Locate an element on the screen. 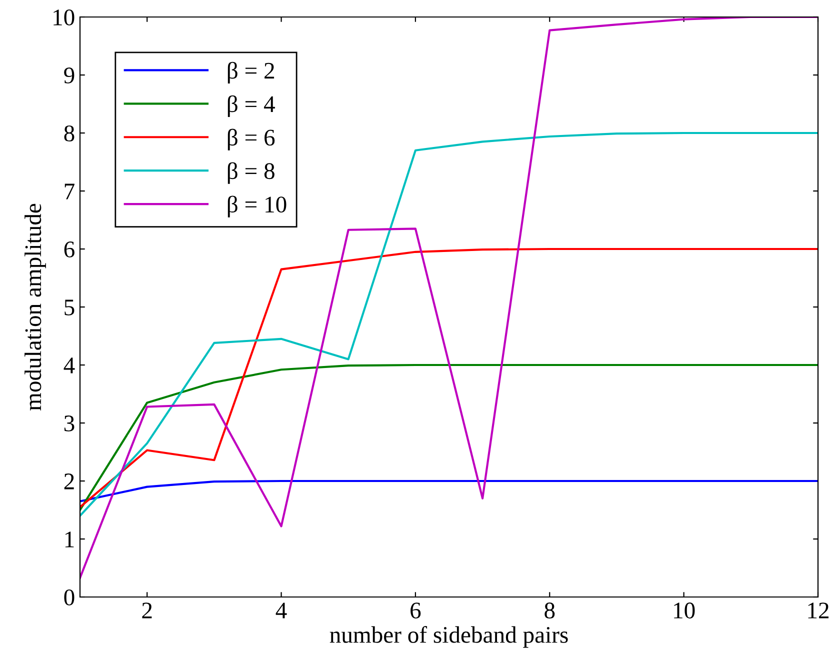 Image resolution: width=834 pixels, height=666 pixels. y-tick-label: 0 is located at coordinates (69, 597).